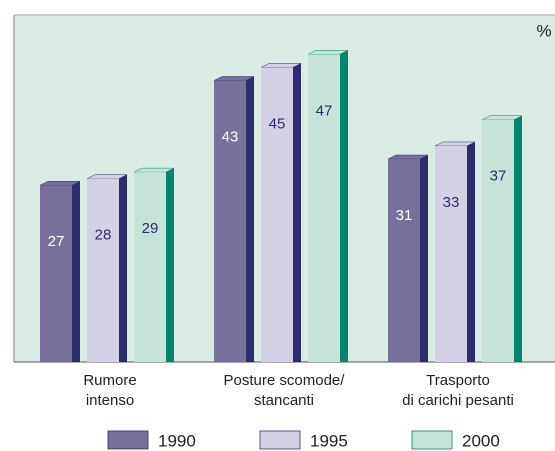  Describe the element at coordinates (481, 440) in the screenshot. I see `legend-label: 2000` at that location.